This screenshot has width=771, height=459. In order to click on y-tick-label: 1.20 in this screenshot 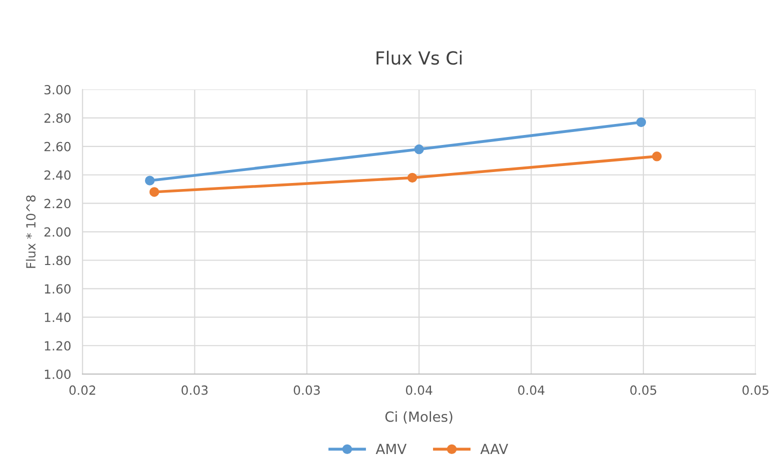, I will do `click(57, 346)`.